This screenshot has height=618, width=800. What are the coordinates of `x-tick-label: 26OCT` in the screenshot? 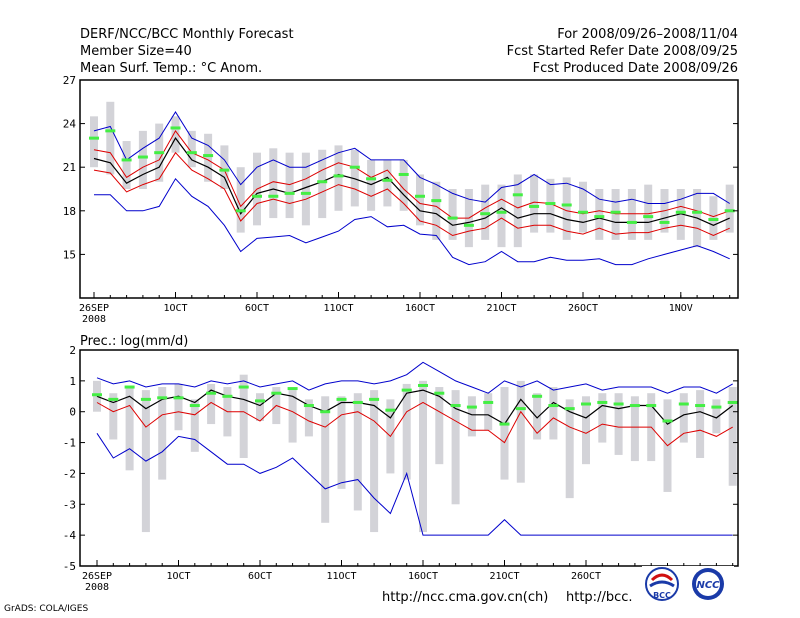 It's located at (586, 576).